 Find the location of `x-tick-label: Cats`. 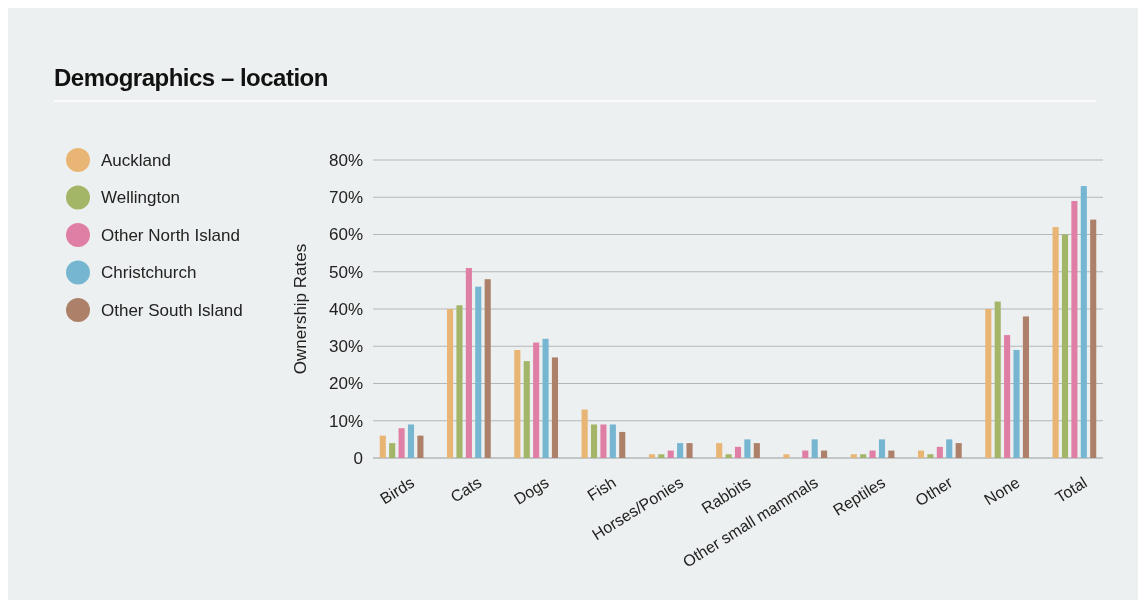

x-tick-label: Cats is located at coordinates (466, 489).